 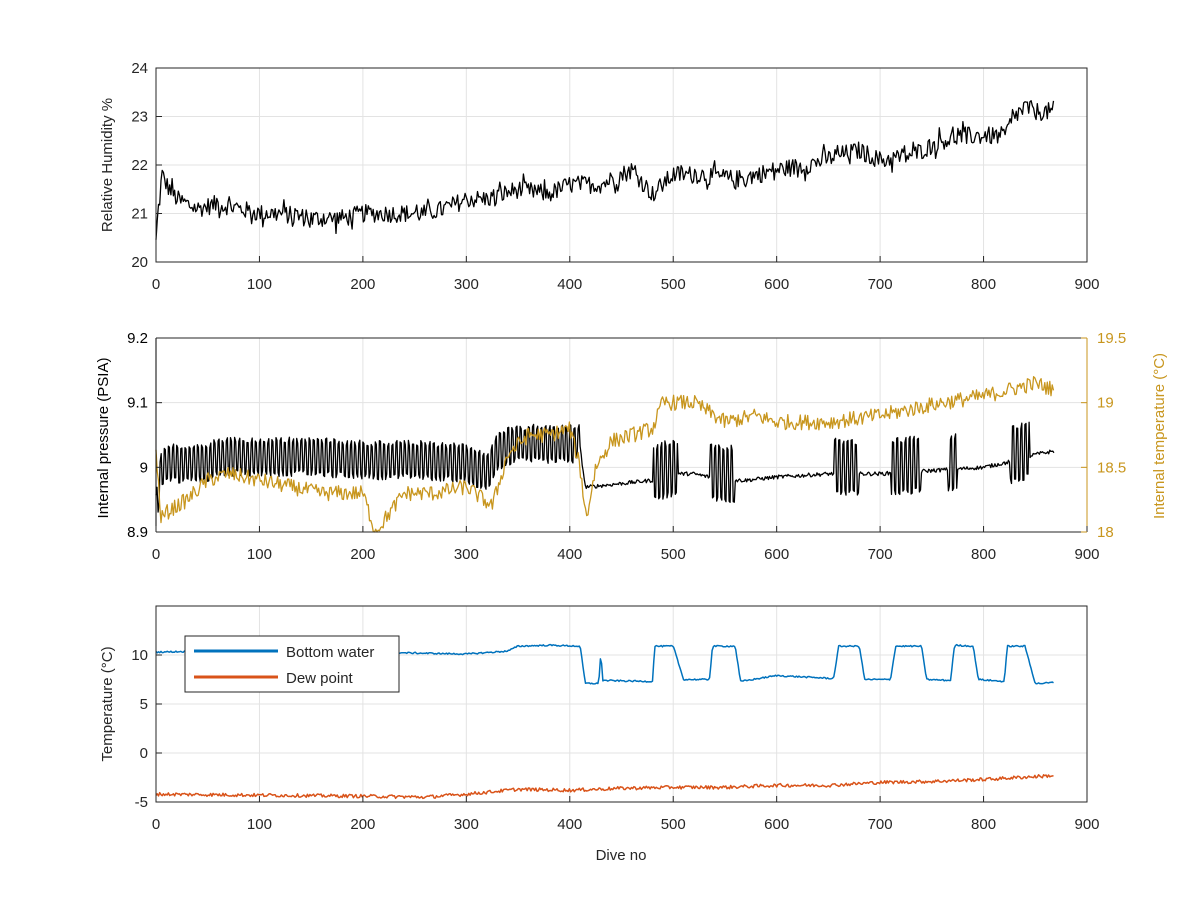 I want to click on series-line-p1-s0, so click(x=605, y=467).